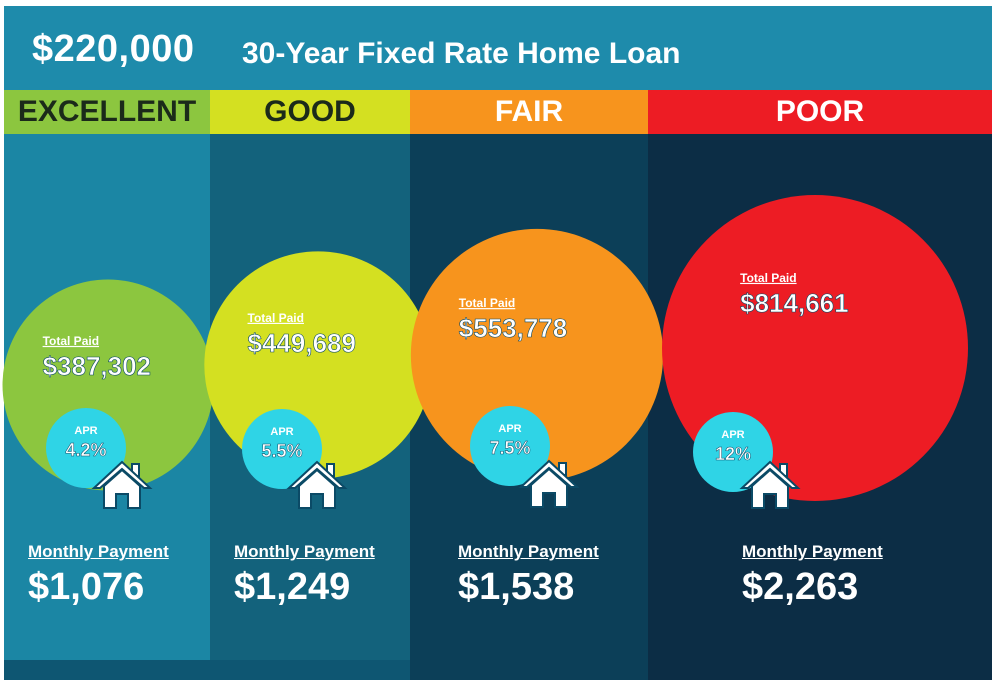  I want to click on total-paid-label-good: Total Paid, so click(276, 318).